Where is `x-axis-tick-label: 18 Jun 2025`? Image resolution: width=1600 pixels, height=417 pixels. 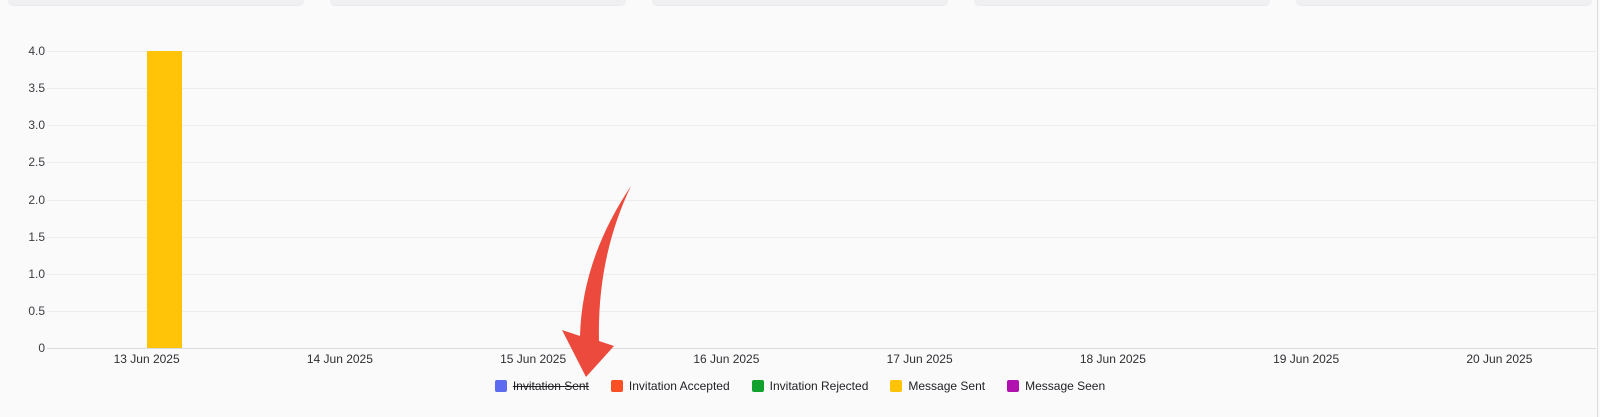
x-axis-tick-label: 18 Jun 2025 is located at coordinates (1112, 359).